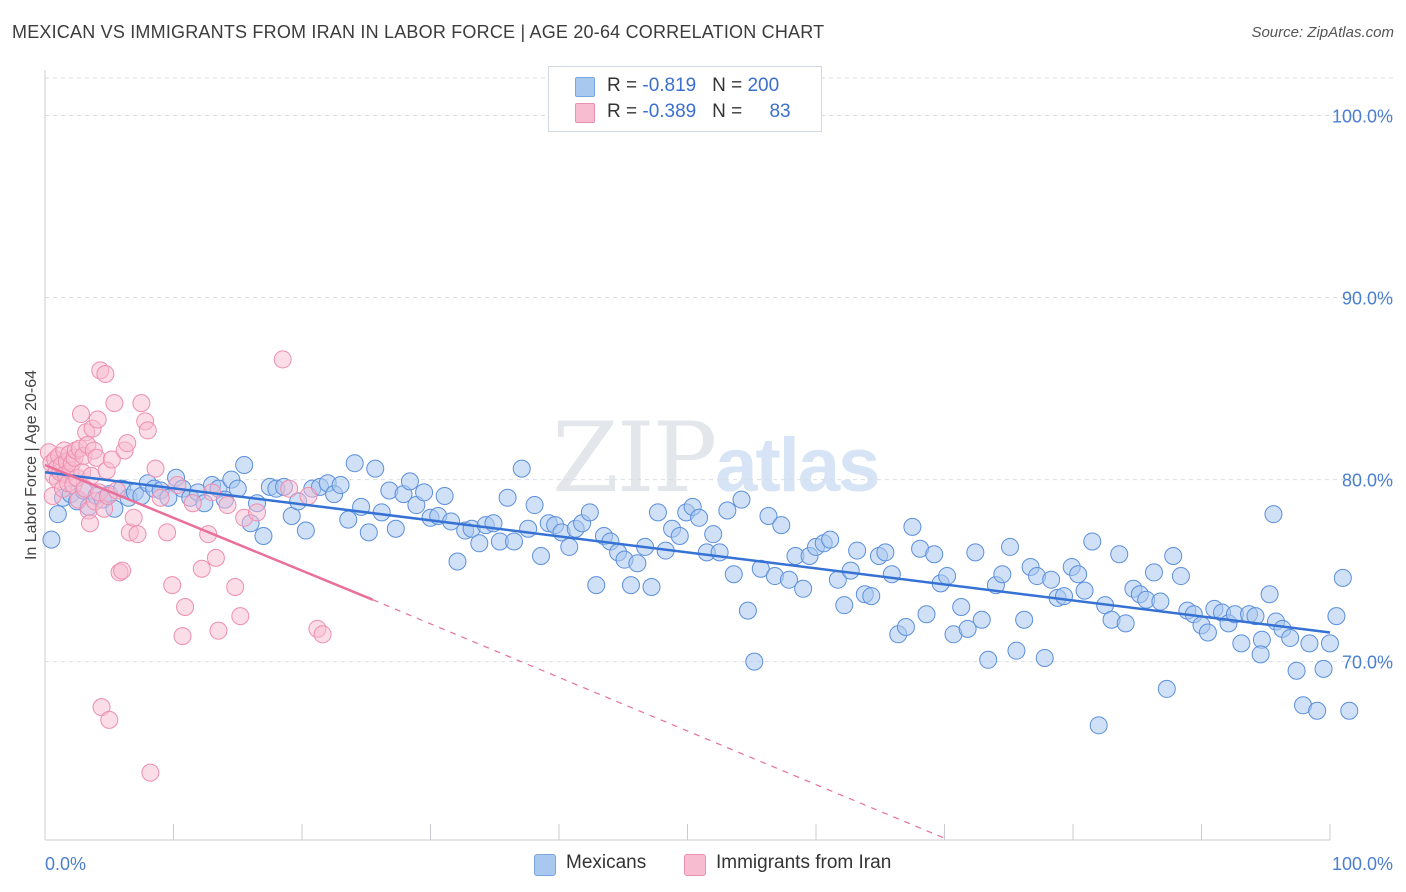 The height and width of the screenshot is (892, 1406). Describe the element at coordinates (625, 85) in the screenshot. I see `legend-r-label: R =` at that location.